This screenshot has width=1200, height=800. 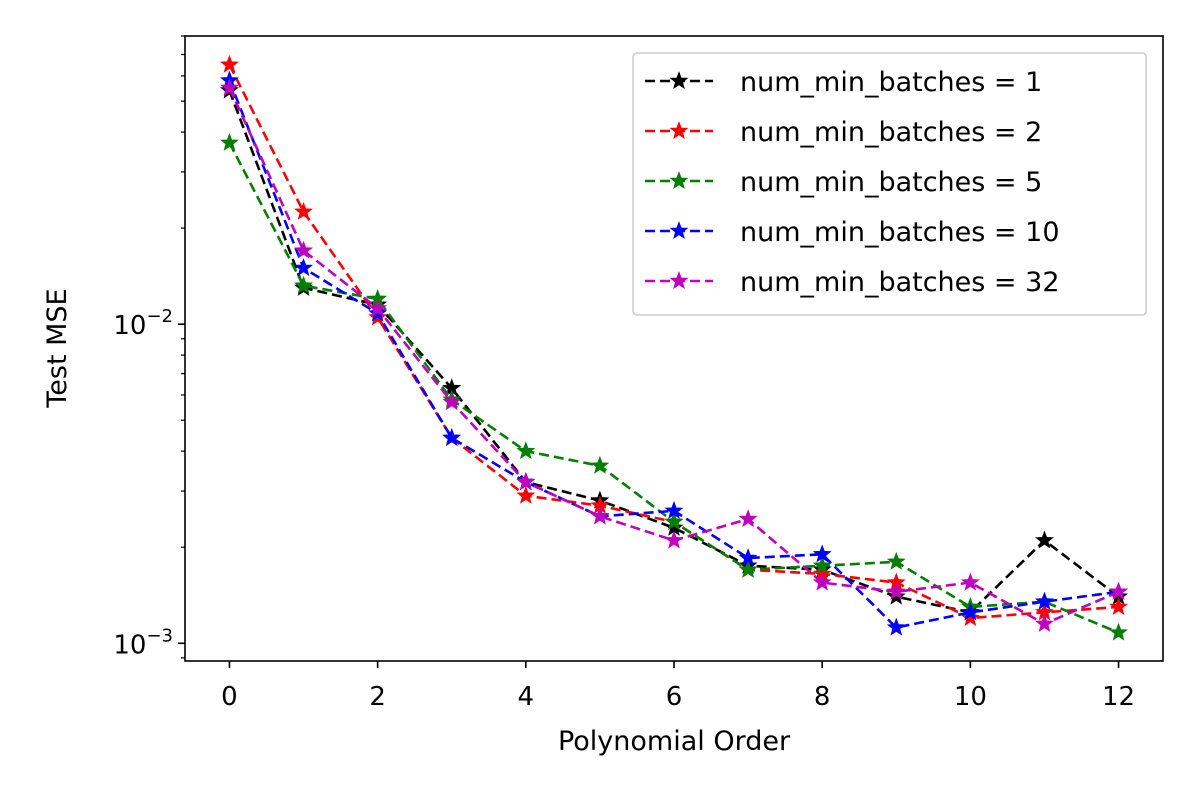 What do you see at coordinates (377, 697) in the screenshot?
I see `x-tick-label: 2` at bounding box center [377, 697].